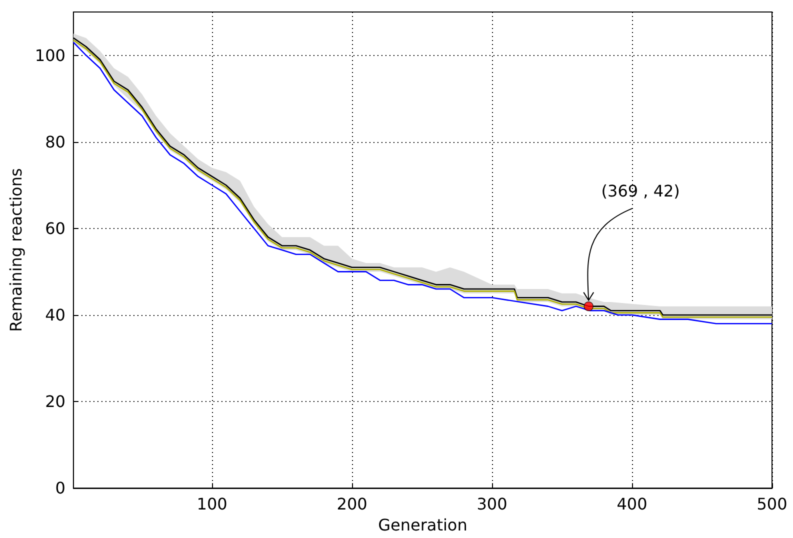 This screenshot has width=793, height=538. Describe the element at coordinates (352, 504) in the screenshot. I see `x-tick-label: 200` at that location.